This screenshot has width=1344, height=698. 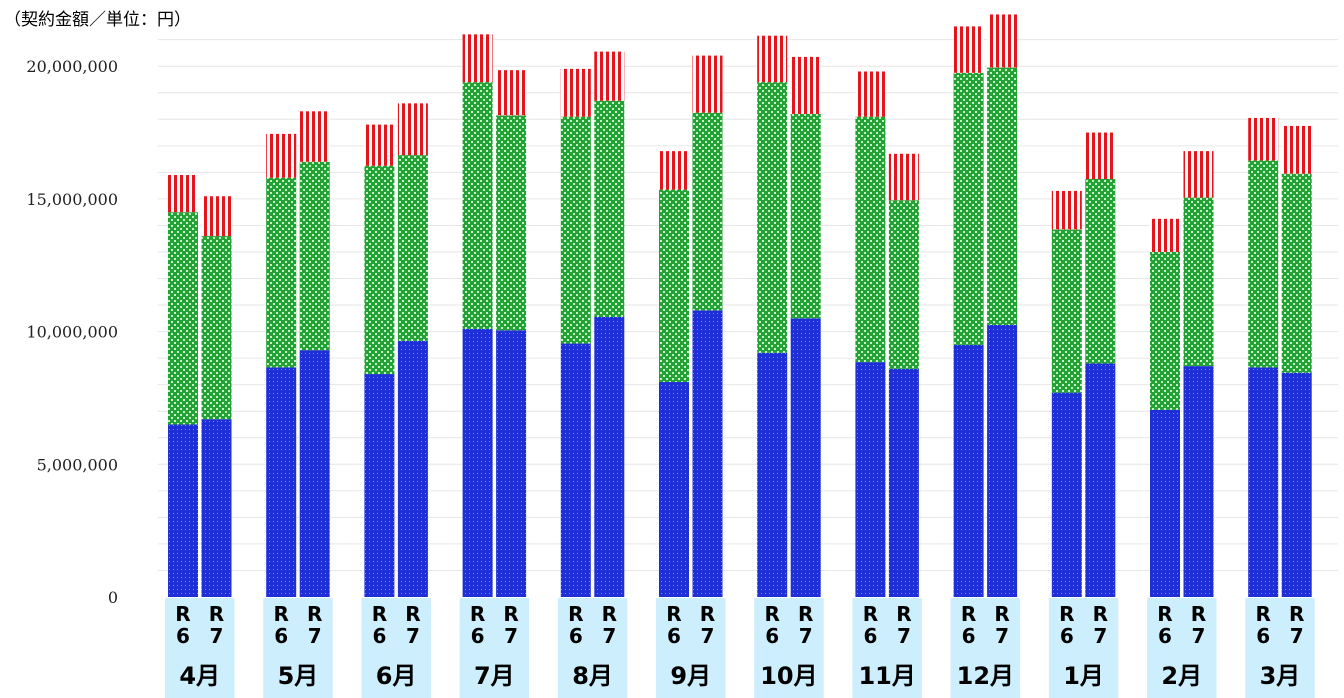 What do you see at coordinates (199, 676) in the screenshot?
I see `month-label: 4月` at bounding box center [199, 676].